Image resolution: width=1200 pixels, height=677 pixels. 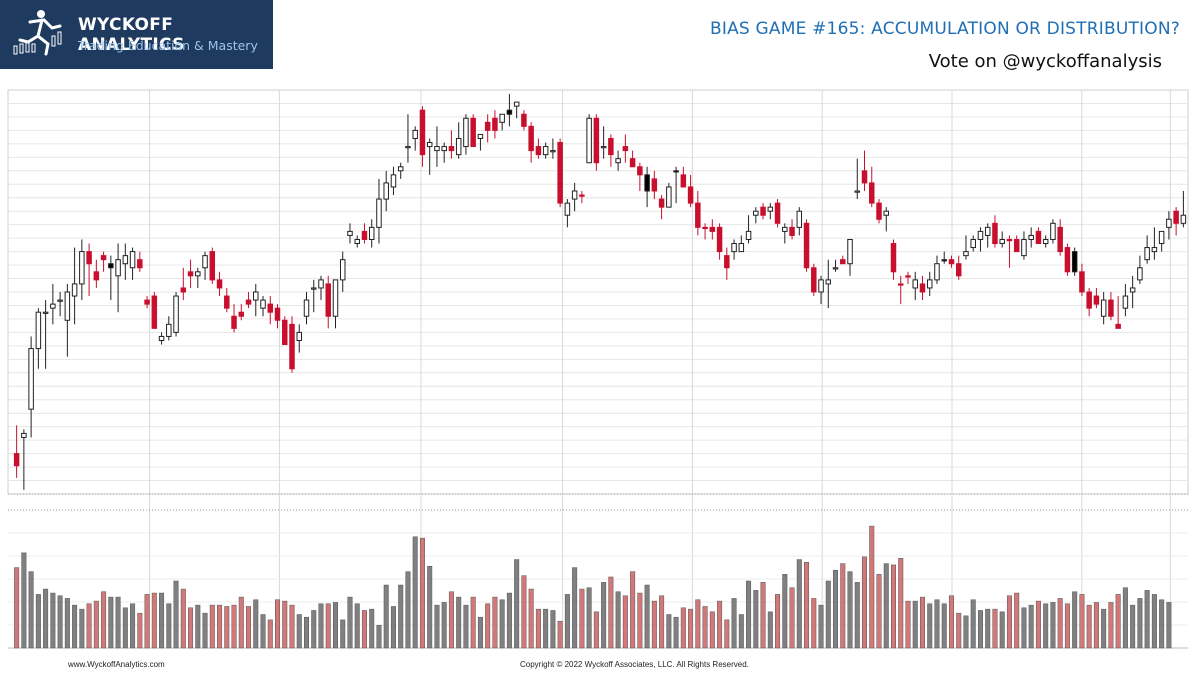 What do you see at coordinates (1045, 61) in the screenshot?
I see `vote-caption: Vote on @wyckoffanalysis` at bounding box center [1045, 61].